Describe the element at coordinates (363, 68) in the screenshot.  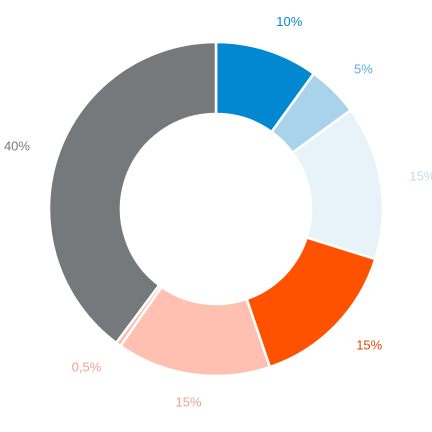
I see `slice-label-2: 5%` at that location.